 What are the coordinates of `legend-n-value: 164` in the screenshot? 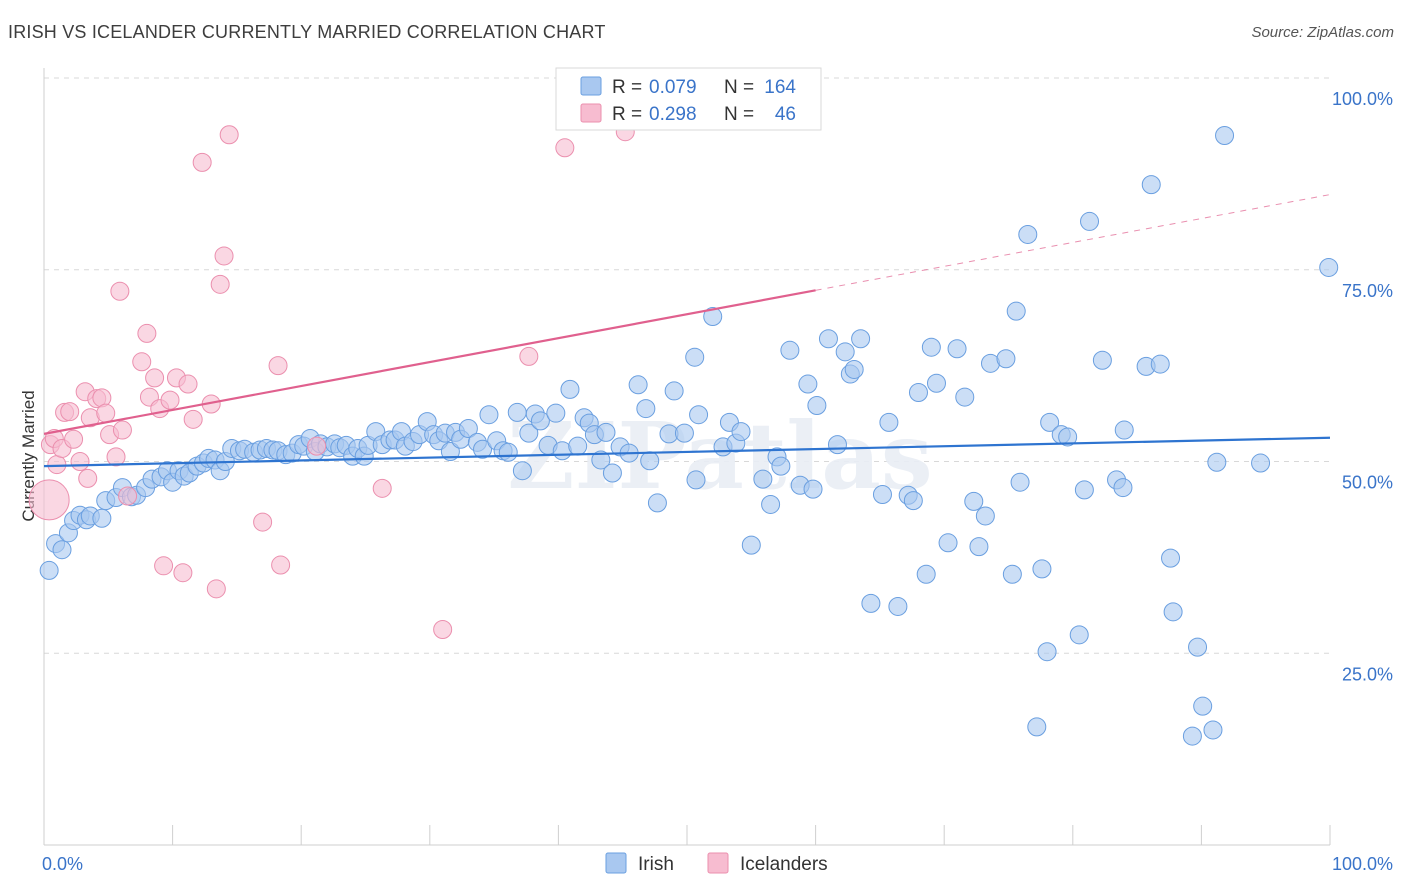 It's located at (780, 87).